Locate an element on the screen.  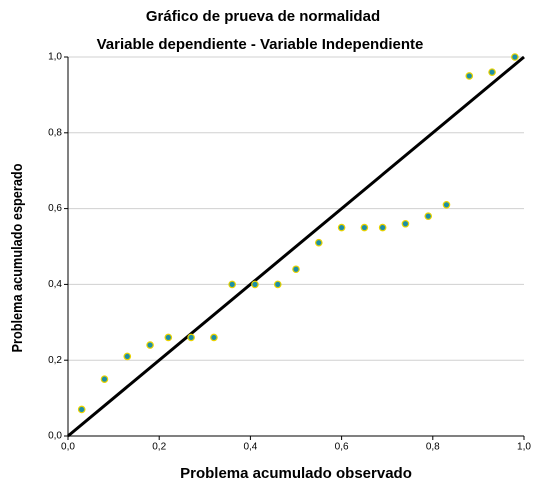
x-tick-label: 1,0 is located at coordinates (524, 447).